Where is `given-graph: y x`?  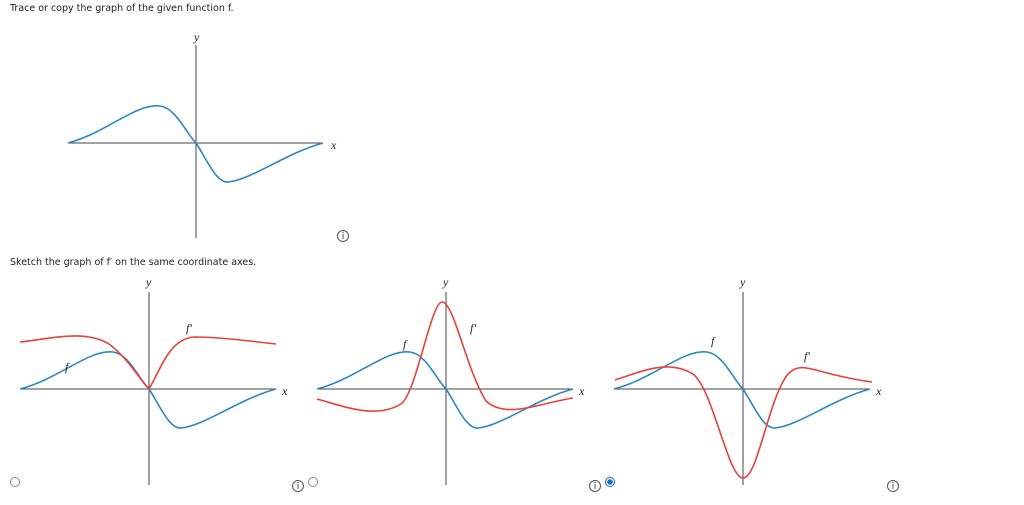
given-graph: y x is located at coordinates (202, 134).